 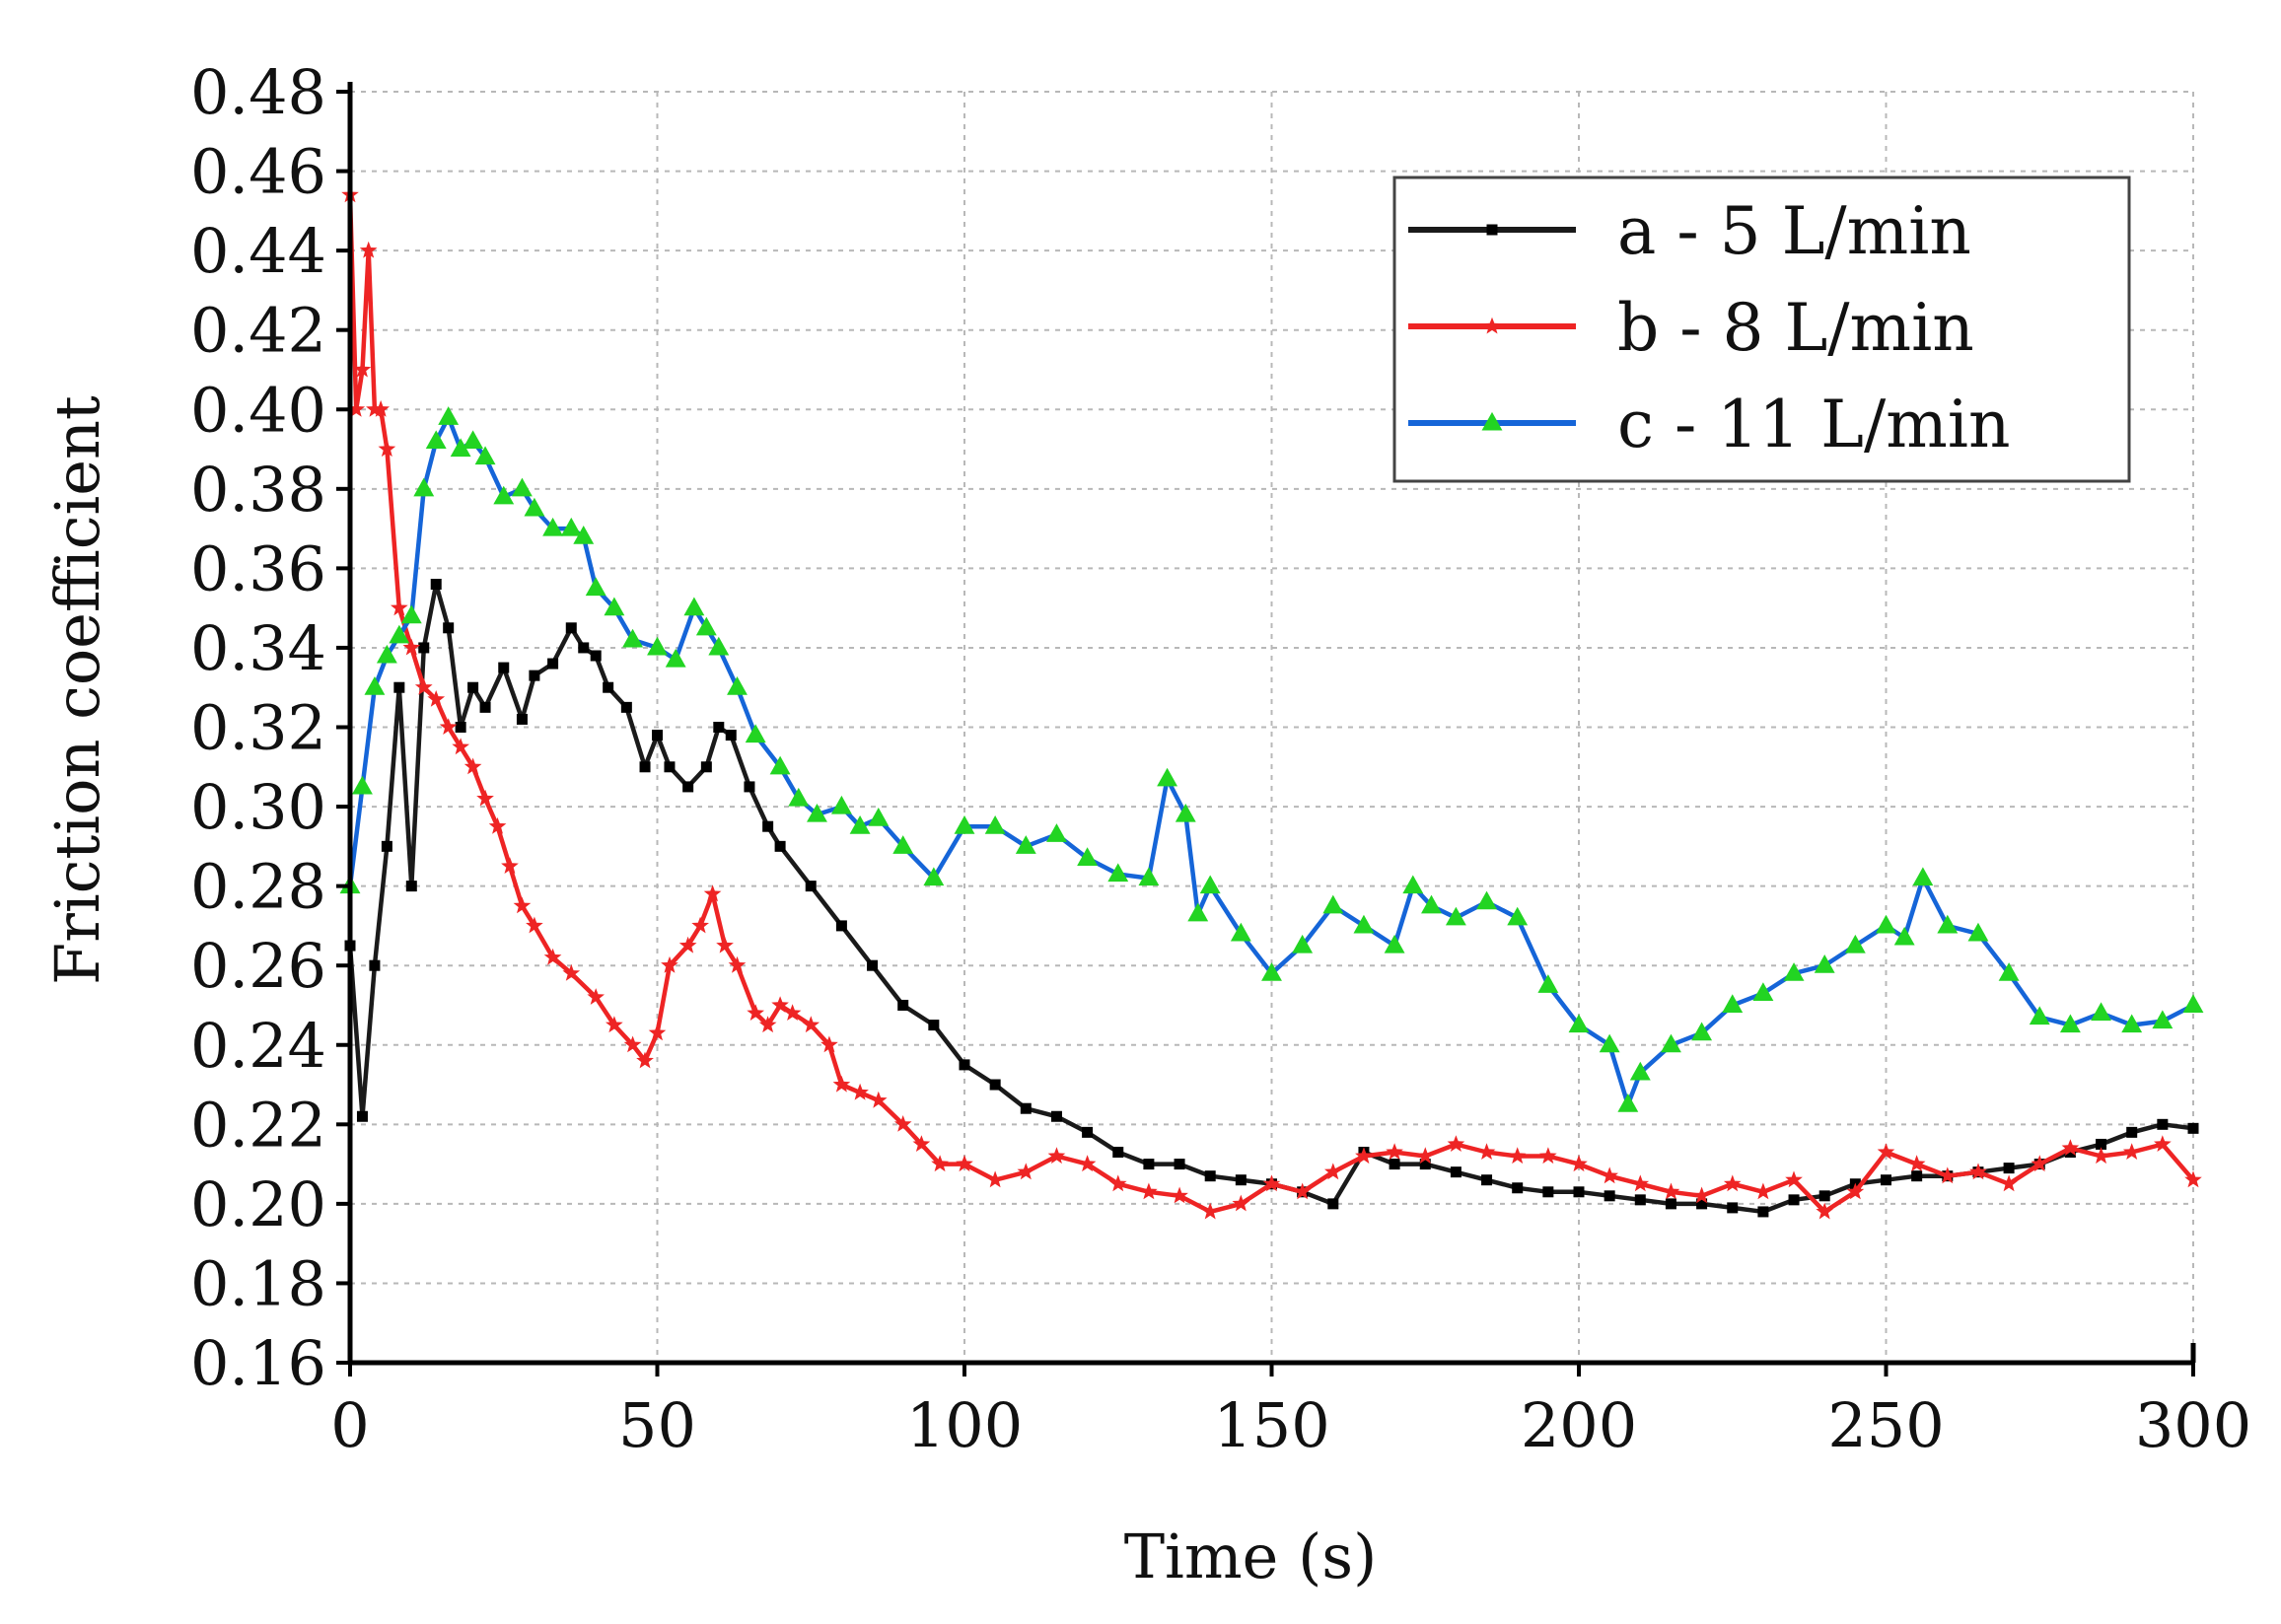 I want to click on x-tick-label: 200, so click(x=1579, y=1425).